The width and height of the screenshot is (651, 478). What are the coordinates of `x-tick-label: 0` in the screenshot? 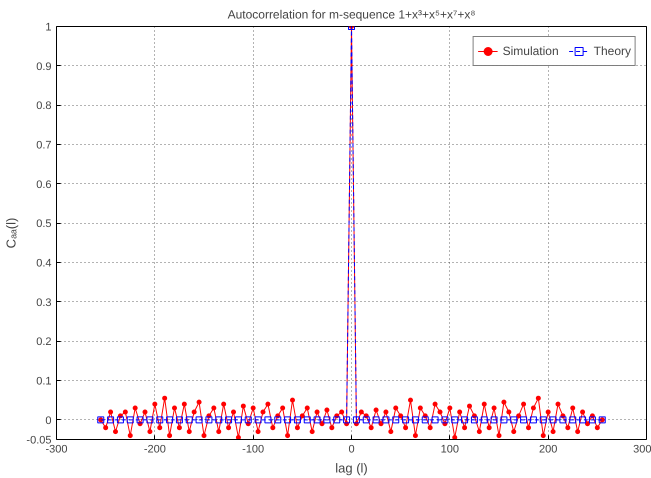 It's located at (351, 450).